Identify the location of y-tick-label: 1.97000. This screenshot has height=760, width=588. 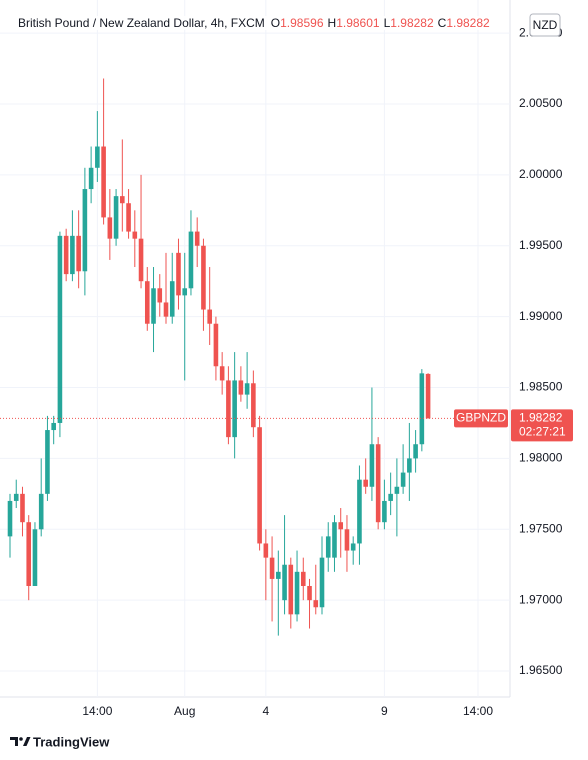
(541, 599).